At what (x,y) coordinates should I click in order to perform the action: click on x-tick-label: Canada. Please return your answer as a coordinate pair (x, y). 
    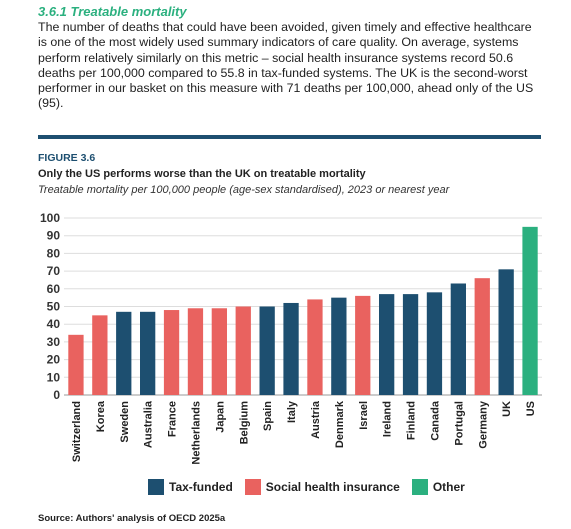
    Looking at the image, I should click on (435, 420).